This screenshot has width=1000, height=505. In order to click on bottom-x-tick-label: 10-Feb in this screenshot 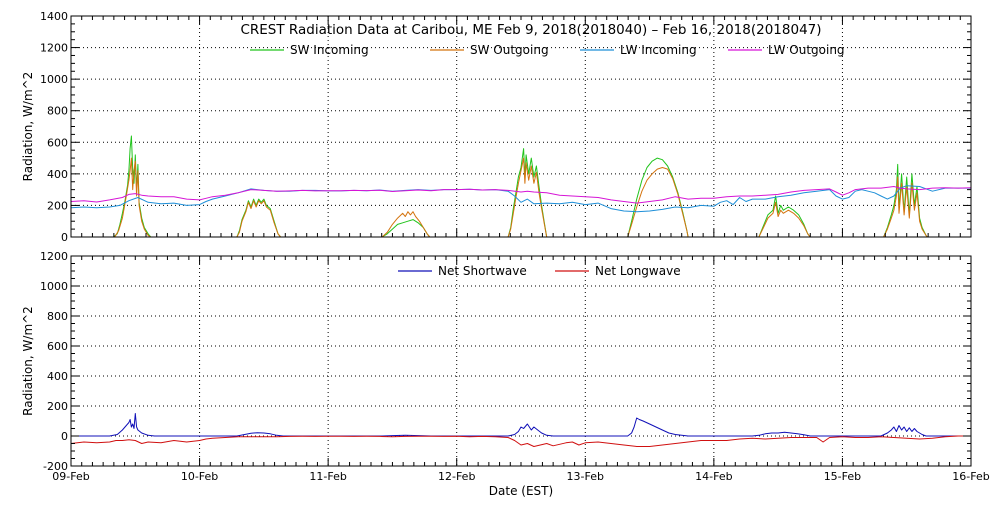, I will do `click(199, 476)`.